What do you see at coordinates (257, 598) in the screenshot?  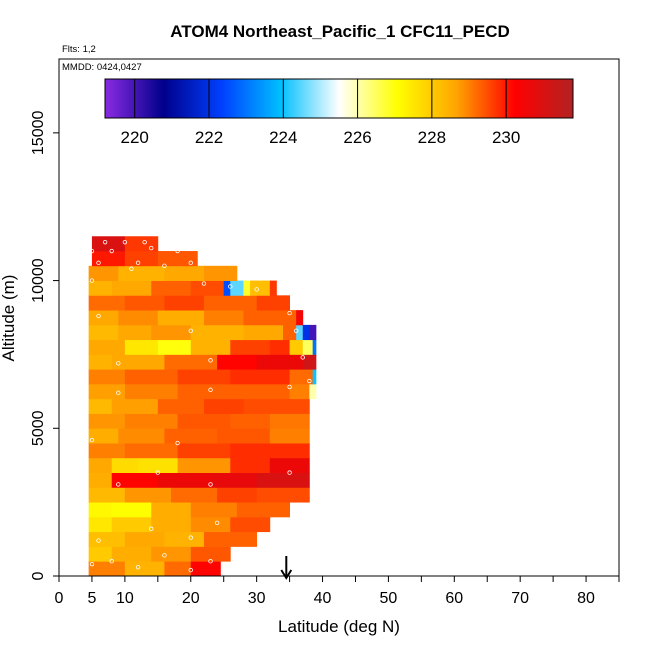 I see `x-tick-label: 30` at bounding box center [257, 598].